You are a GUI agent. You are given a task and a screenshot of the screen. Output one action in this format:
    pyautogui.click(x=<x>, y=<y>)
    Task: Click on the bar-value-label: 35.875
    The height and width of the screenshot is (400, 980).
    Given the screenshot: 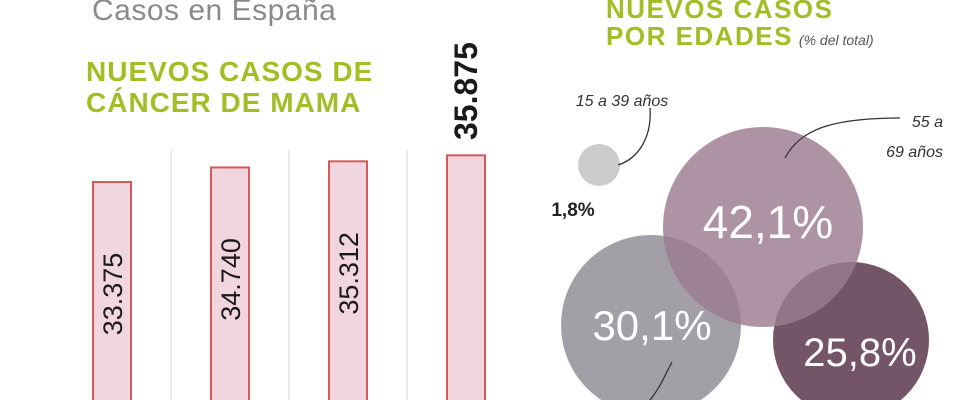 What is the action you would take?
    pyautogui.click(x=466, y=91)
    